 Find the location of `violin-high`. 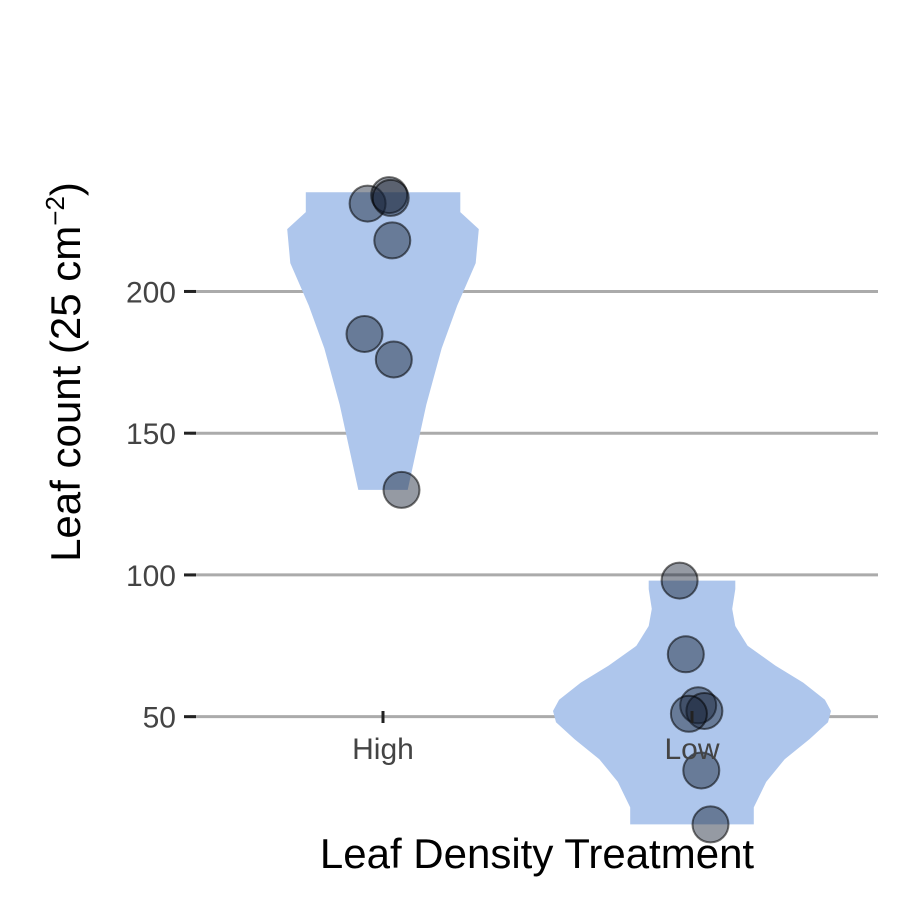

violin-high is located at coordinates (383, 341).